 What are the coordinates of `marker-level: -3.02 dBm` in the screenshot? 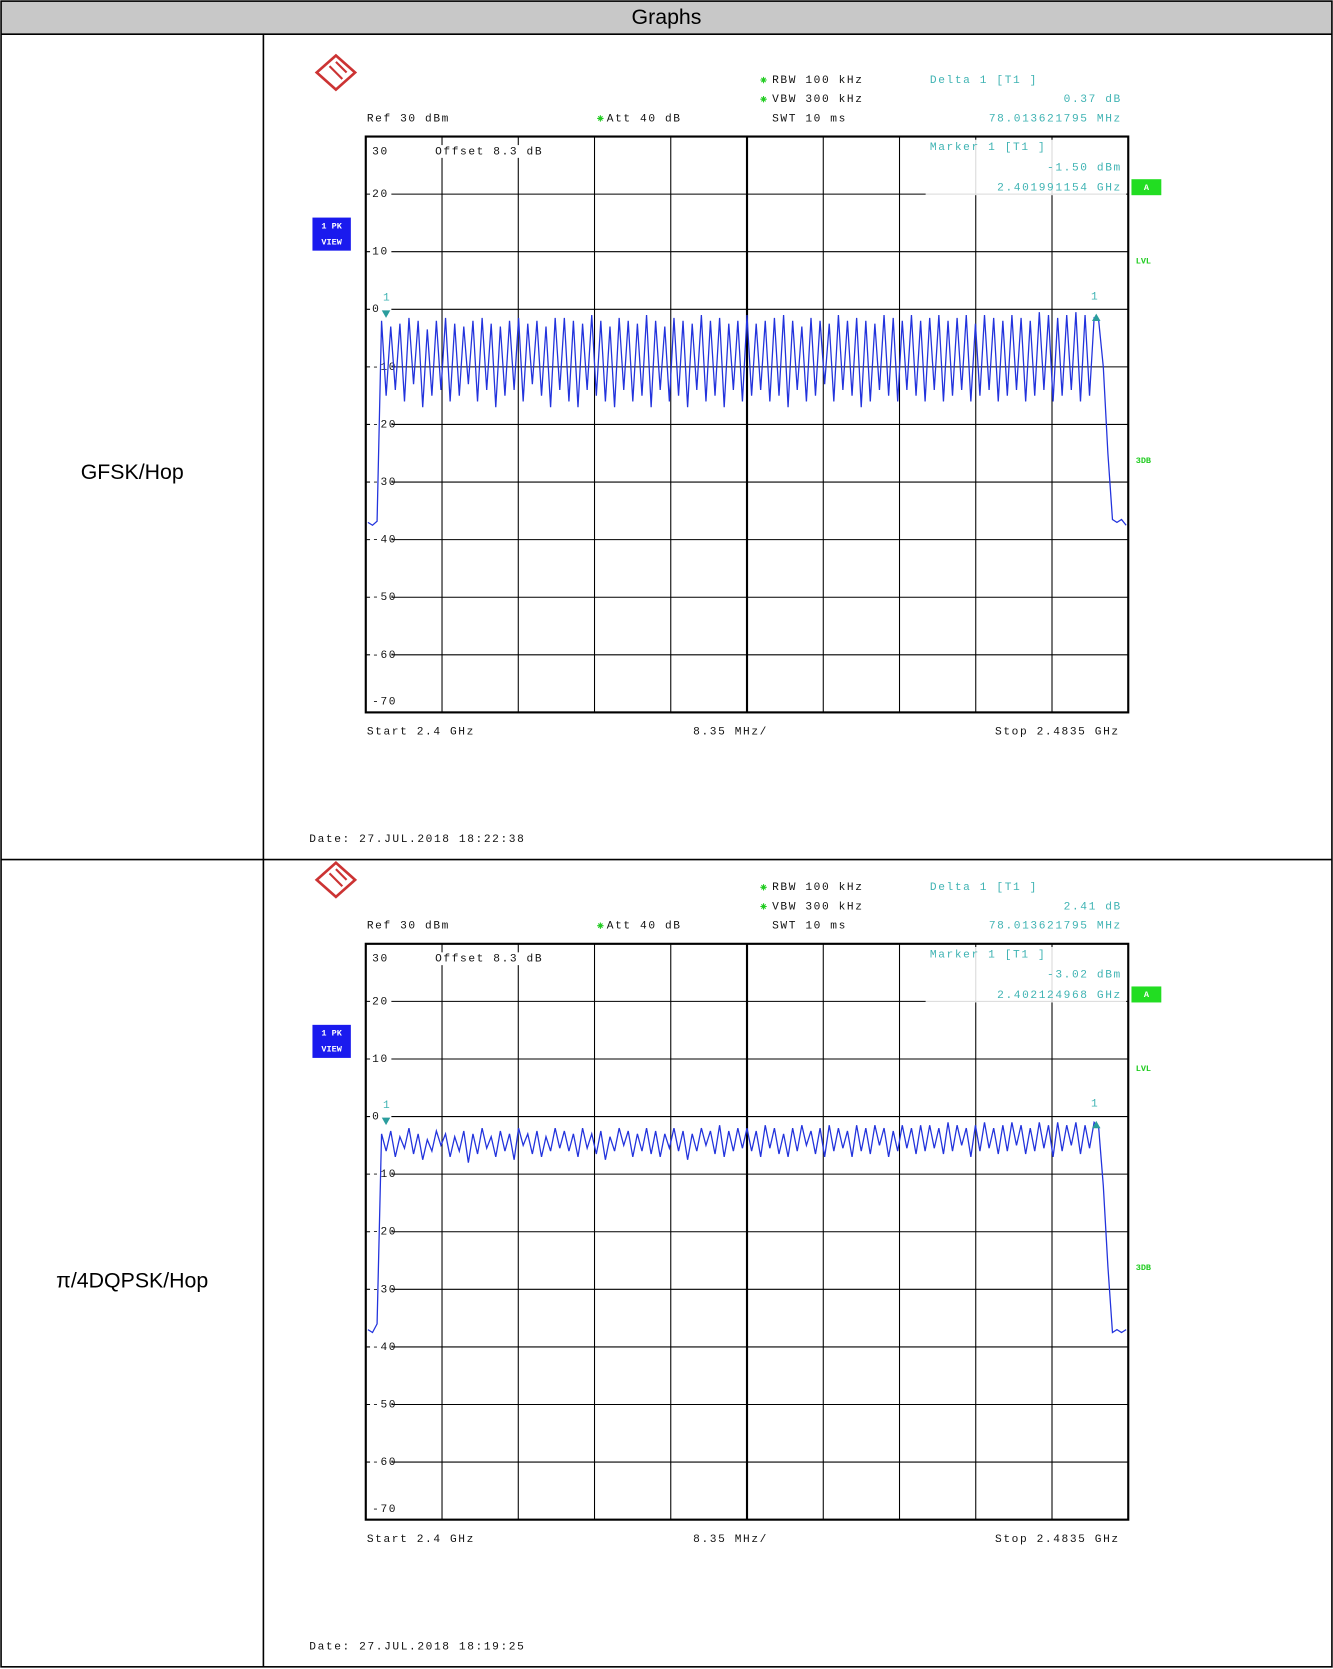 It's located at (1084, 976).